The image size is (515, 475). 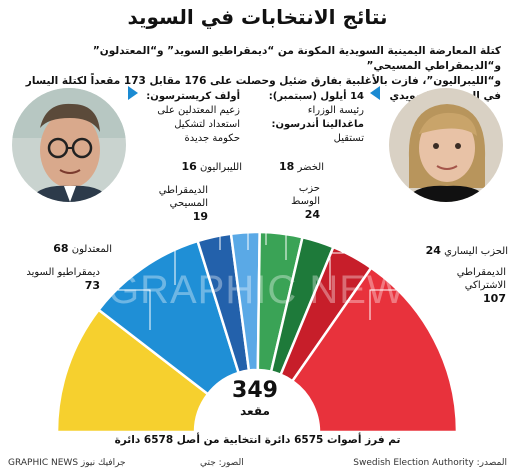 I want to click on andersson-photo, so click(x=446, y=145).